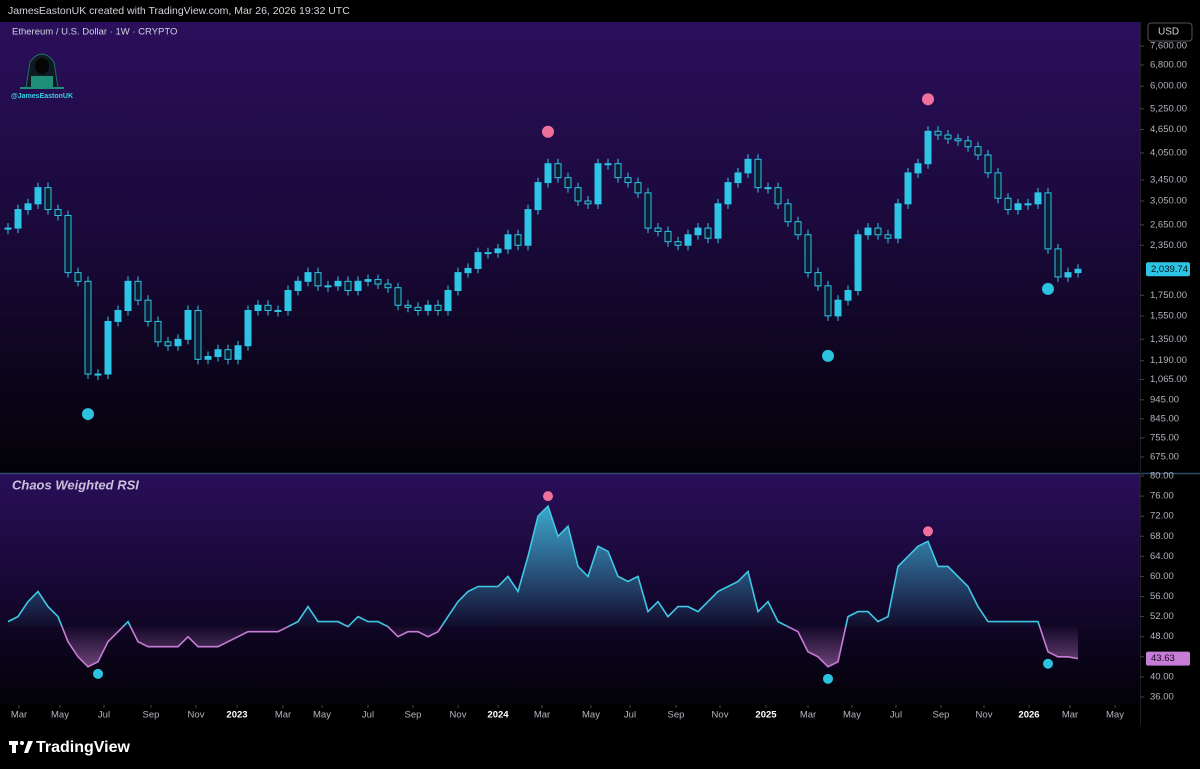 The image size is (1200, 769). What do you see at coordinates (21, 747) in the screenshot?
I see `tradingview-logo` at bounding box center [21, 747].